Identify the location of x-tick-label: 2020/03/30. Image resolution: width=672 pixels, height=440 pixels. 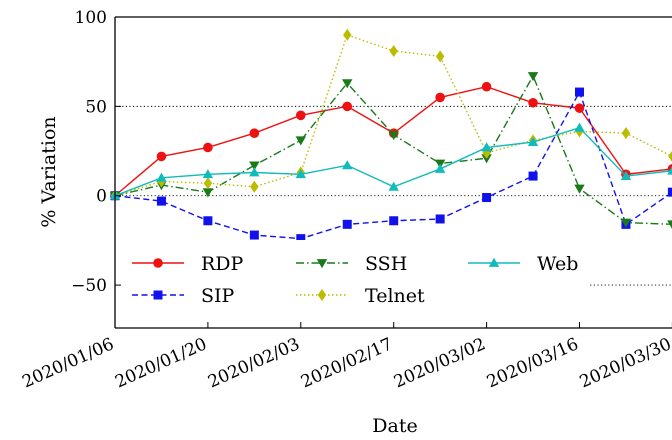
(624, 363).